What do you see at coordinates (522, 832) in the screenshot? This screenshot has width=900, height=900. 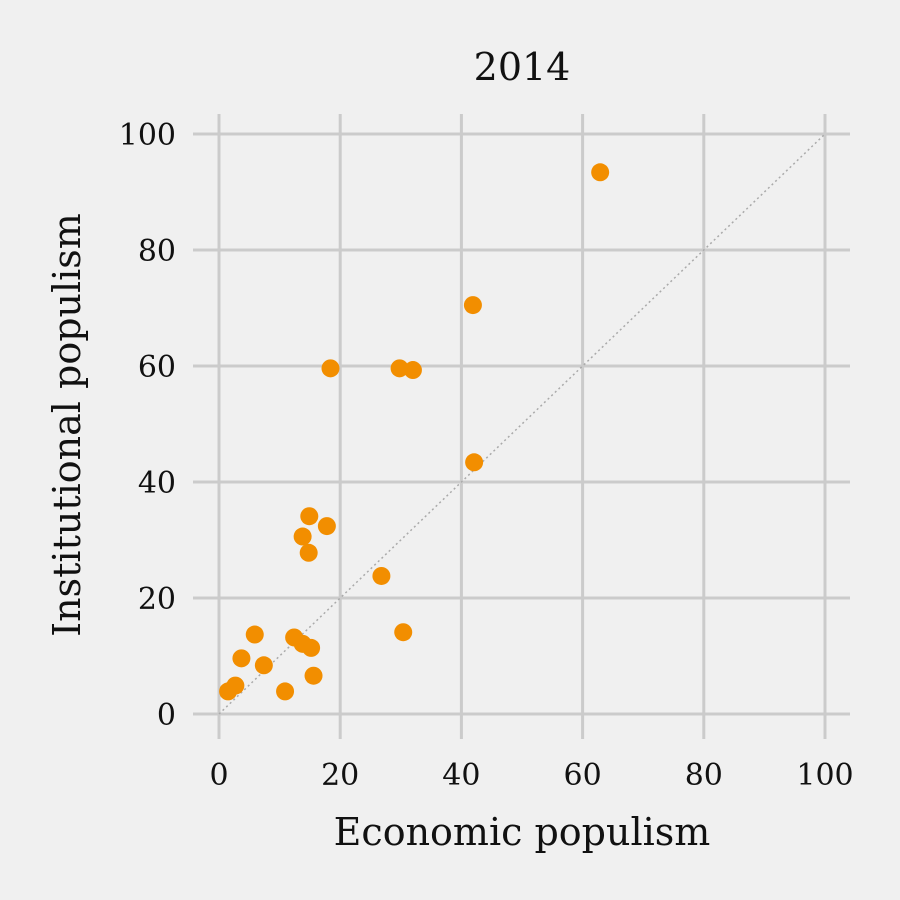 I see `x-axis-title: Economic populism` at bounding box center [522, 832].